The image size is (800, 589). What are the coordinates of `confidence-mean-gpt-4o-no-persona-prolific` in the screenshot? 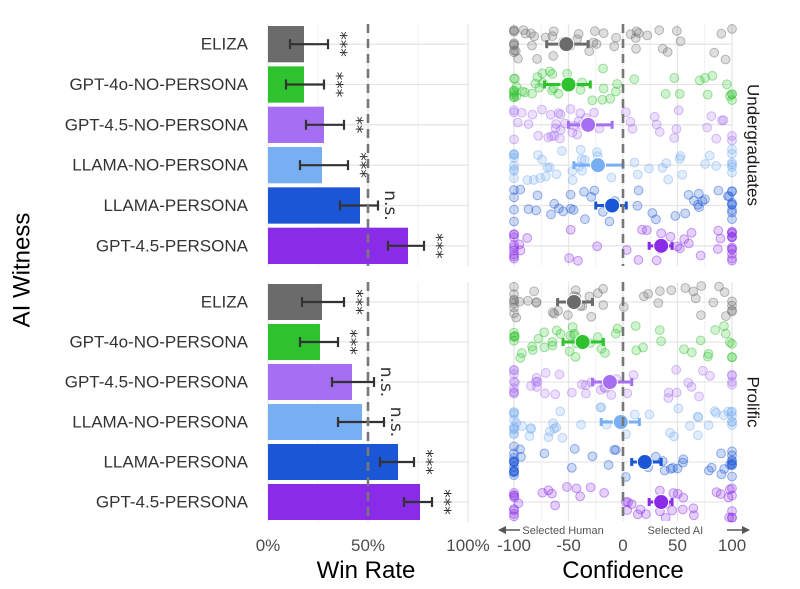 It's located at (582, 342).